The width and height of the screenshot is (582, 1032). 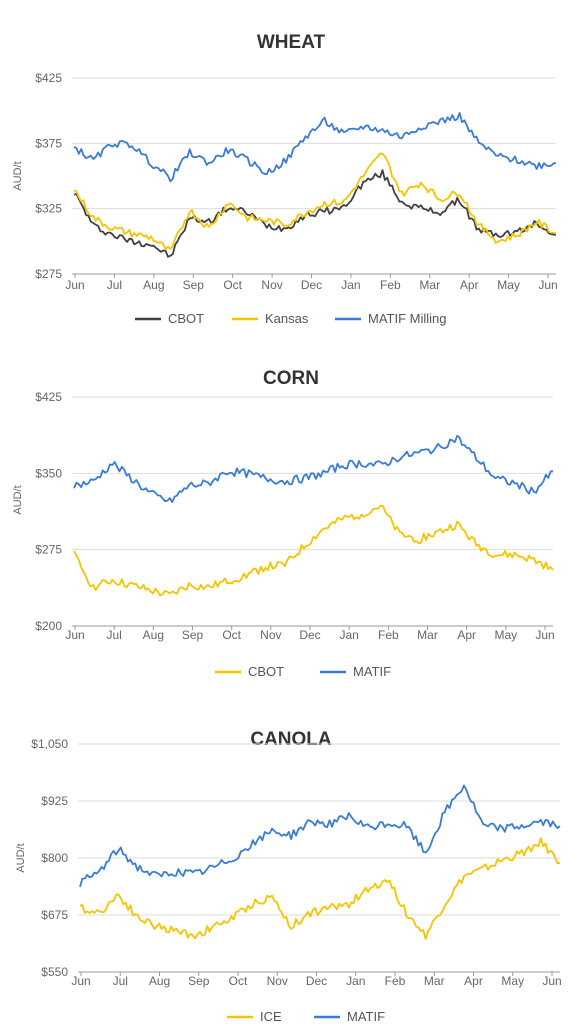 I want to click on y-tick-label: $675, so click(x=54, y=915).